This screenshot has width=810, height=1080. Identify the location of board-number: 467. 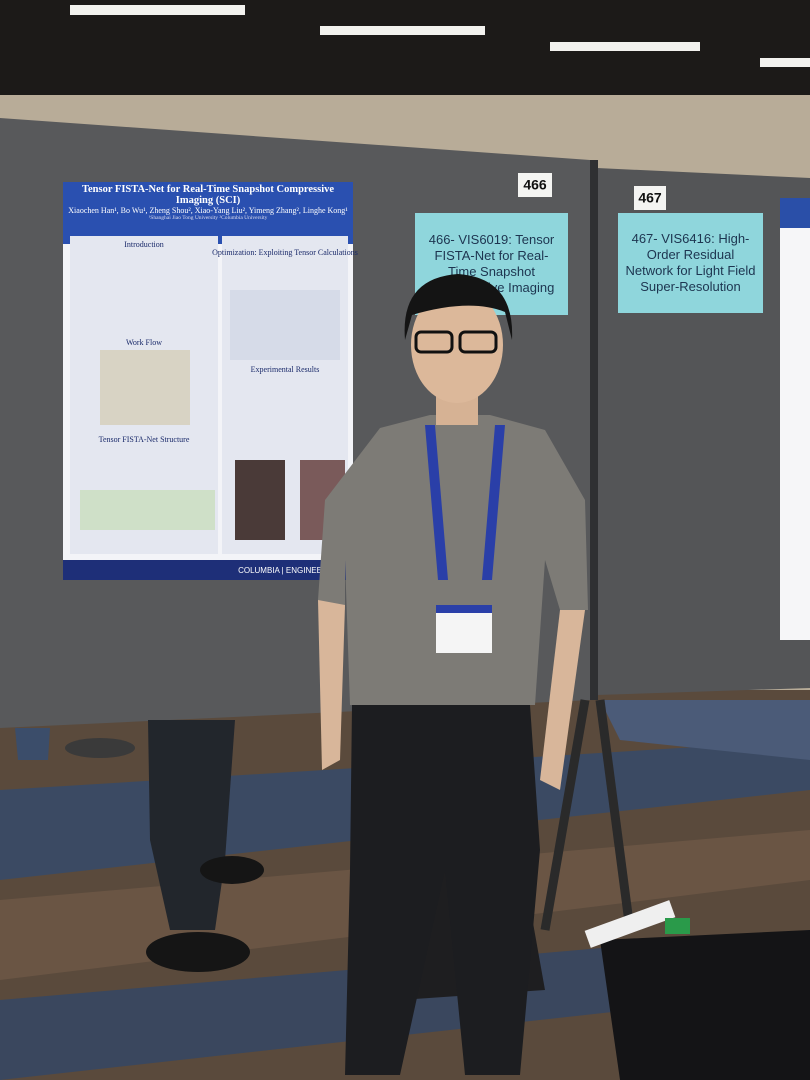
(650, 198).